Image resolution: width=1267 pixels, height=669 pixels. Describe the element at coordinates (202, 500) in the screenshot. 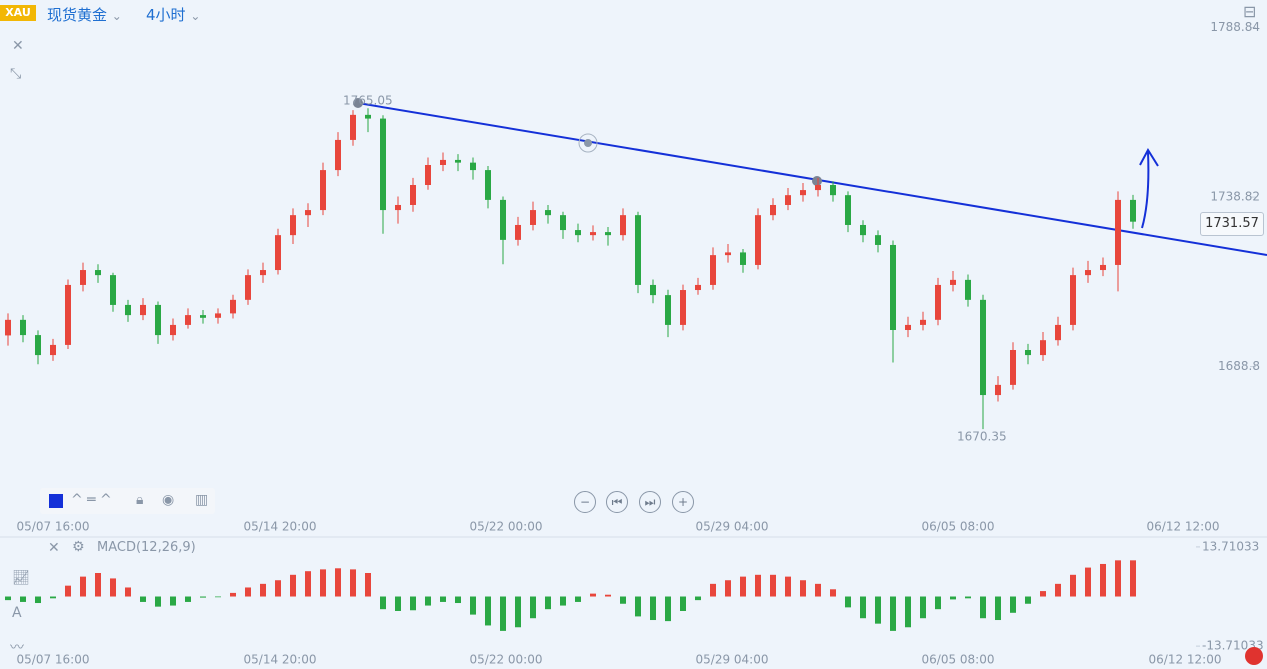

I see `delete-button: ▥` at that location.